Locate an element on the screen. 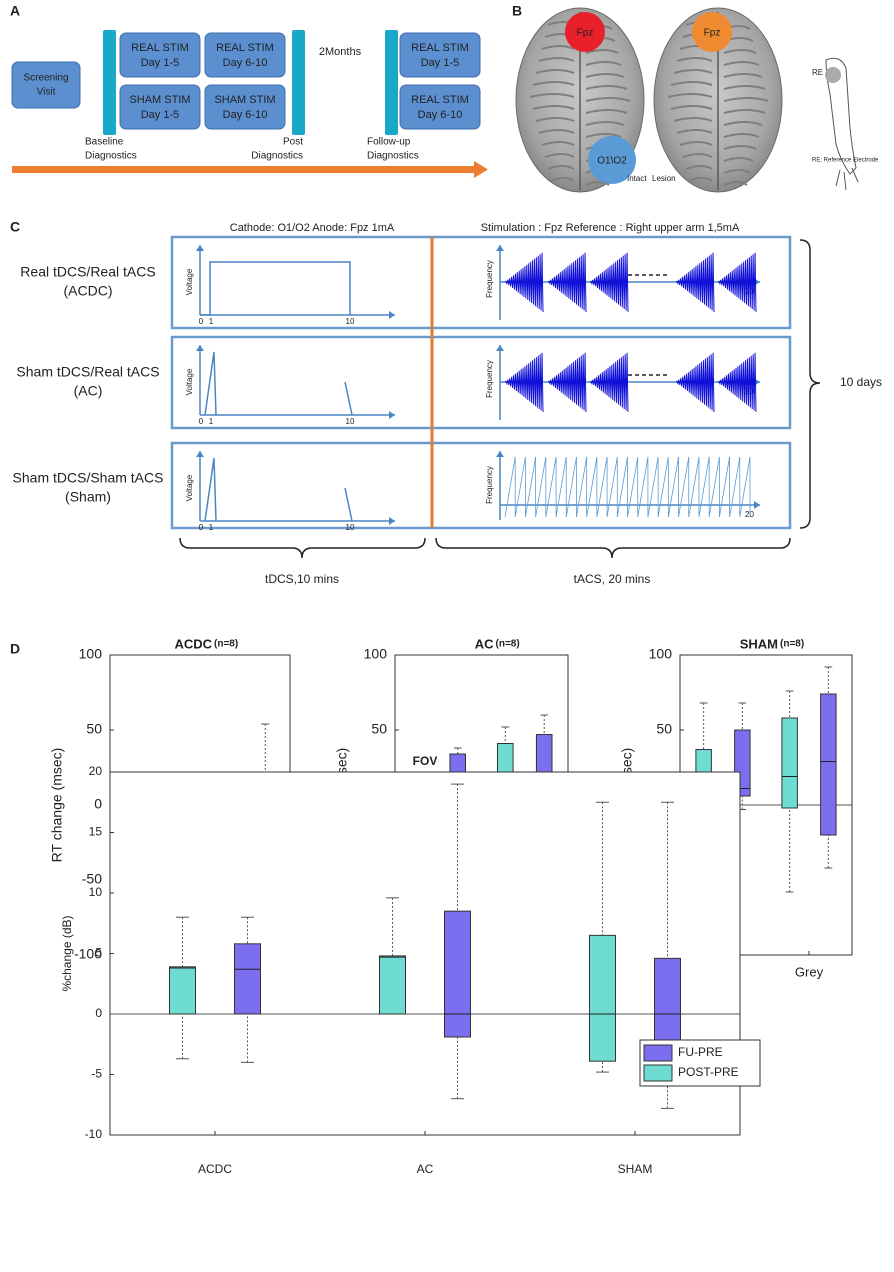  x-tick-label: AC is located at coordinates (425, 1169).